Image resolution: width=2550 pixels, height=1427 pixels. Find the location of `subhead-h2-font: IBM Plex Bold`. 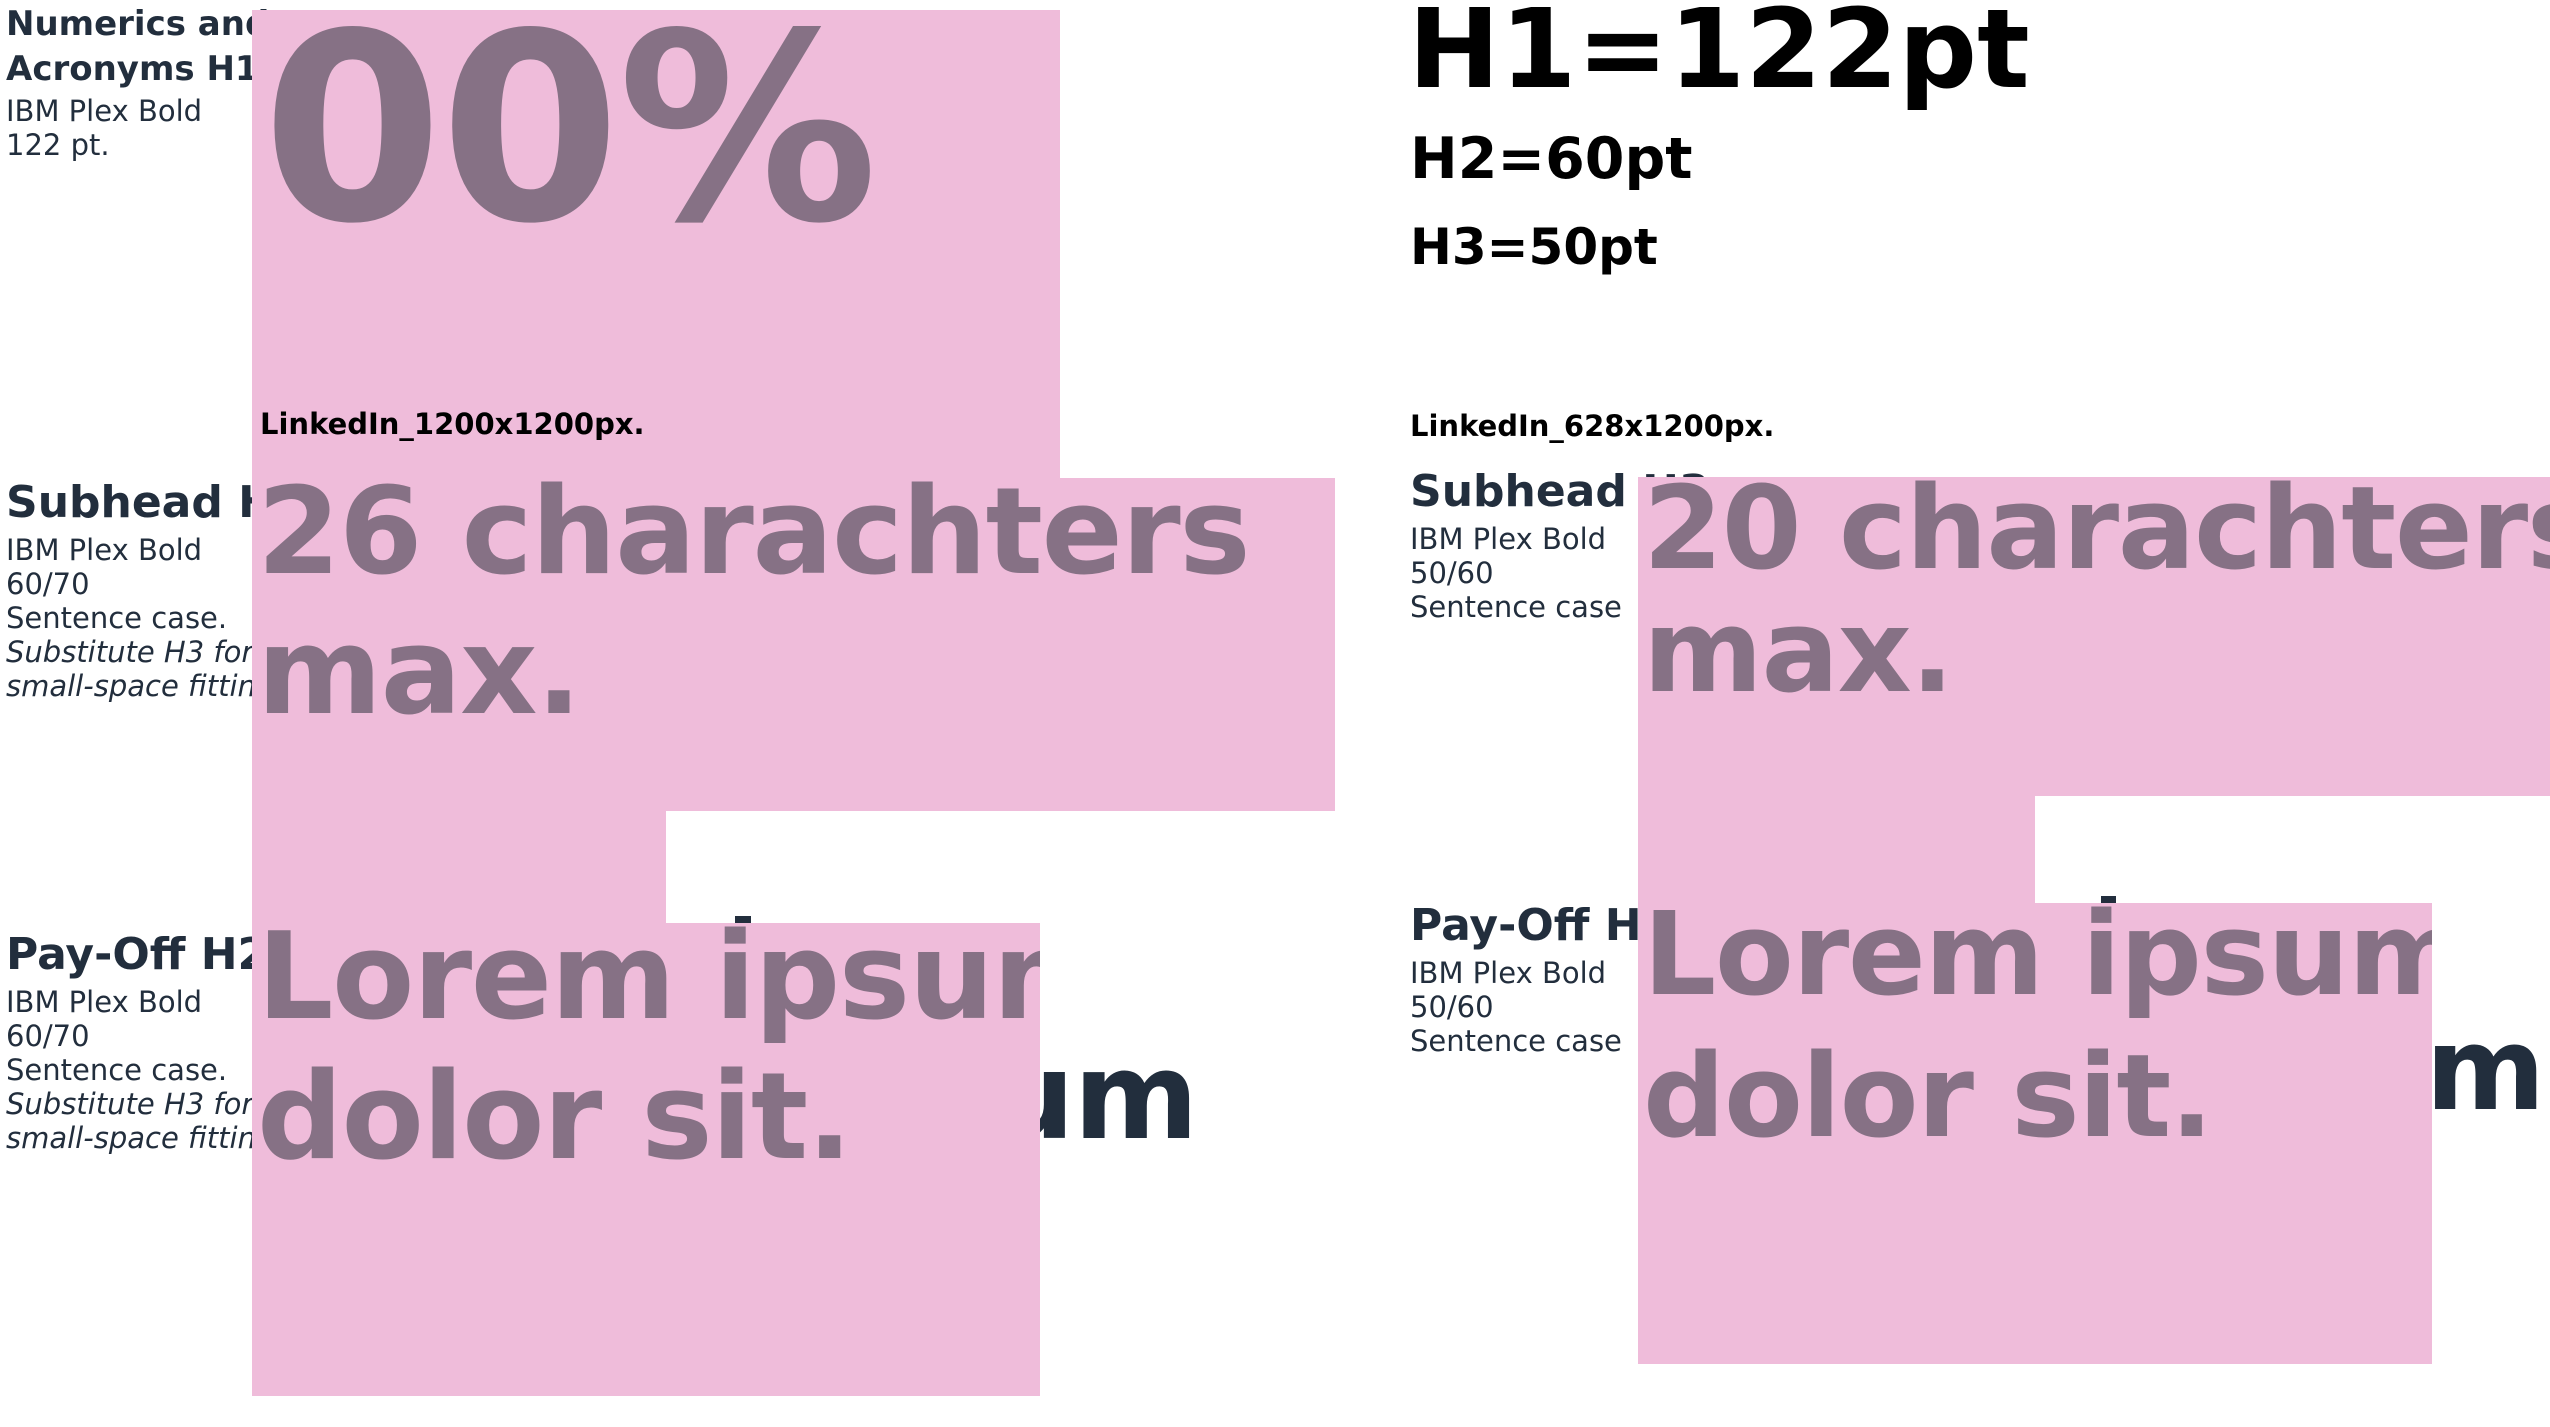

subhead-h2-font: IBM Plex Bold is located at coordinates (104, 550).